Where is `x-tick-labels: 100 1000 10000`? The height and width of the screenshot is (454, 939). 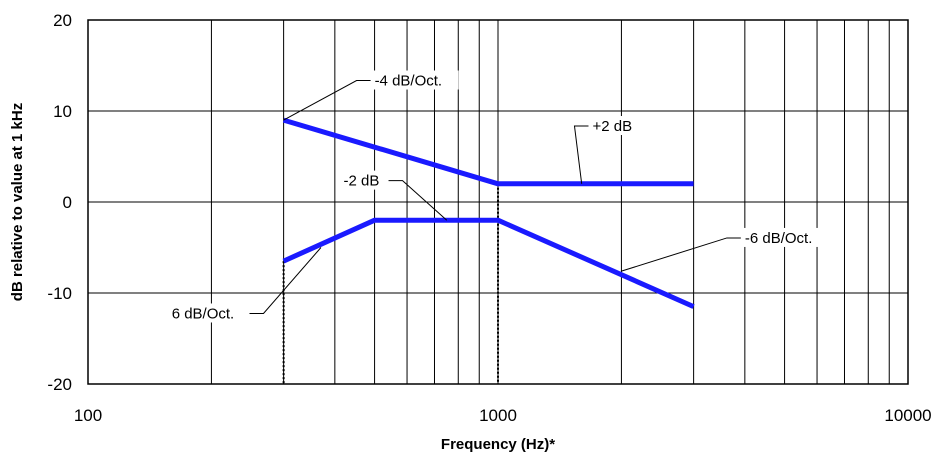
x-tick-labels: 100 1000 10000 is located at coordinates (503, 415).